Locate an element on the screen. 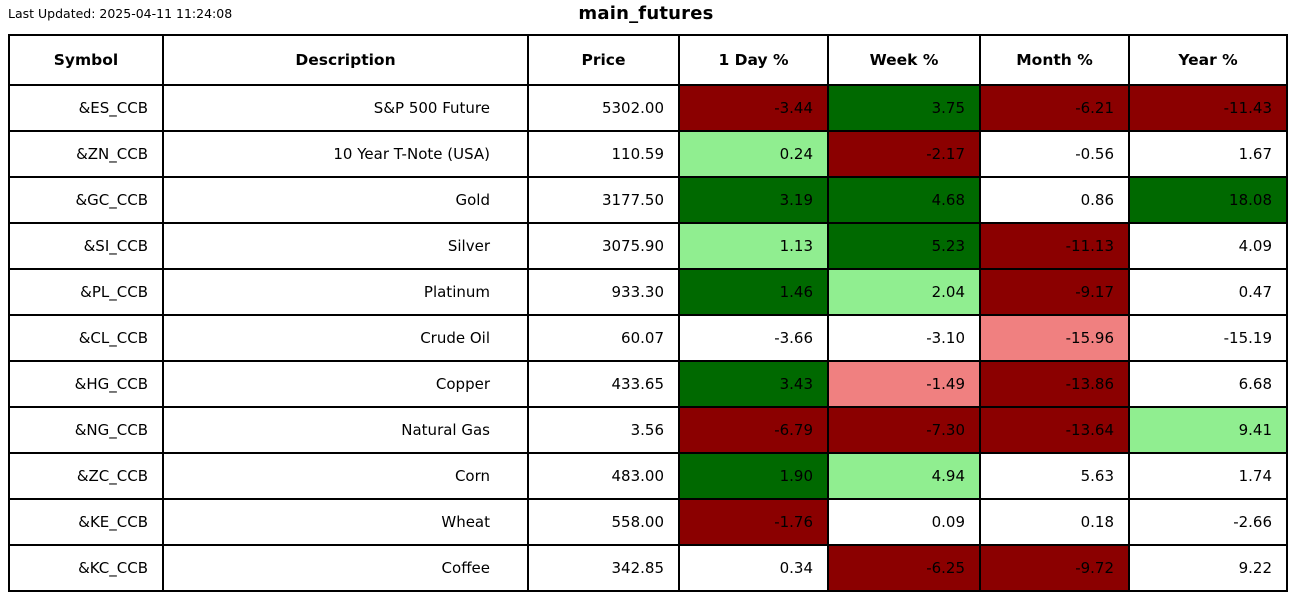  week-change-cell: -2.17 is located at coordinates (904, 154).